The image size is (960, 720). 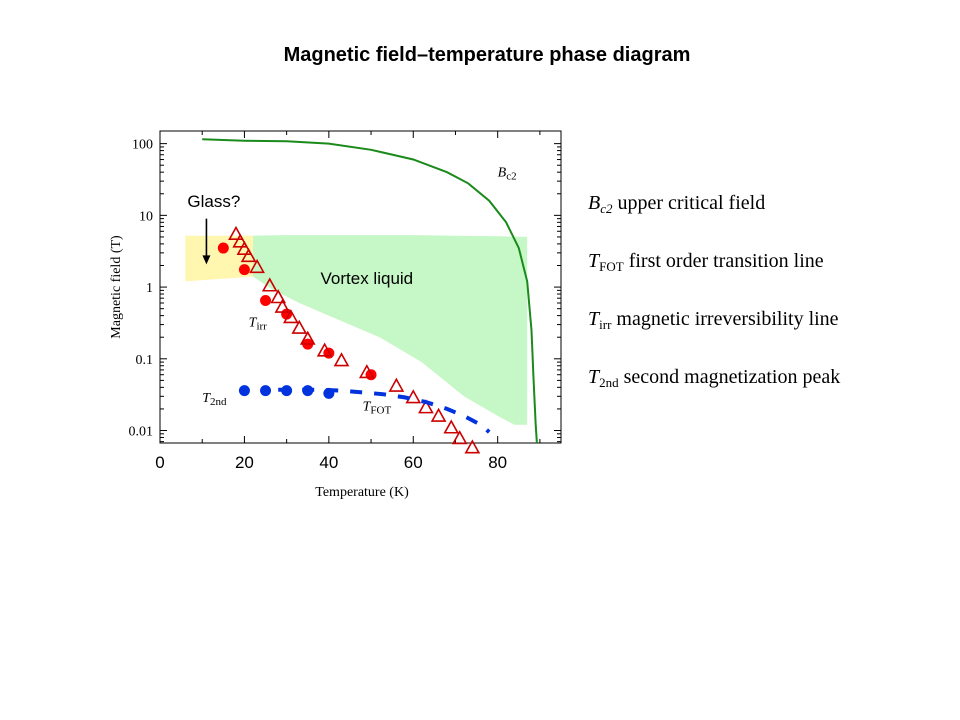 What do you see at coordinates (142, 145) in the screenshot?
I see `y-tick-label: 100` at bounding box center [142, 145].